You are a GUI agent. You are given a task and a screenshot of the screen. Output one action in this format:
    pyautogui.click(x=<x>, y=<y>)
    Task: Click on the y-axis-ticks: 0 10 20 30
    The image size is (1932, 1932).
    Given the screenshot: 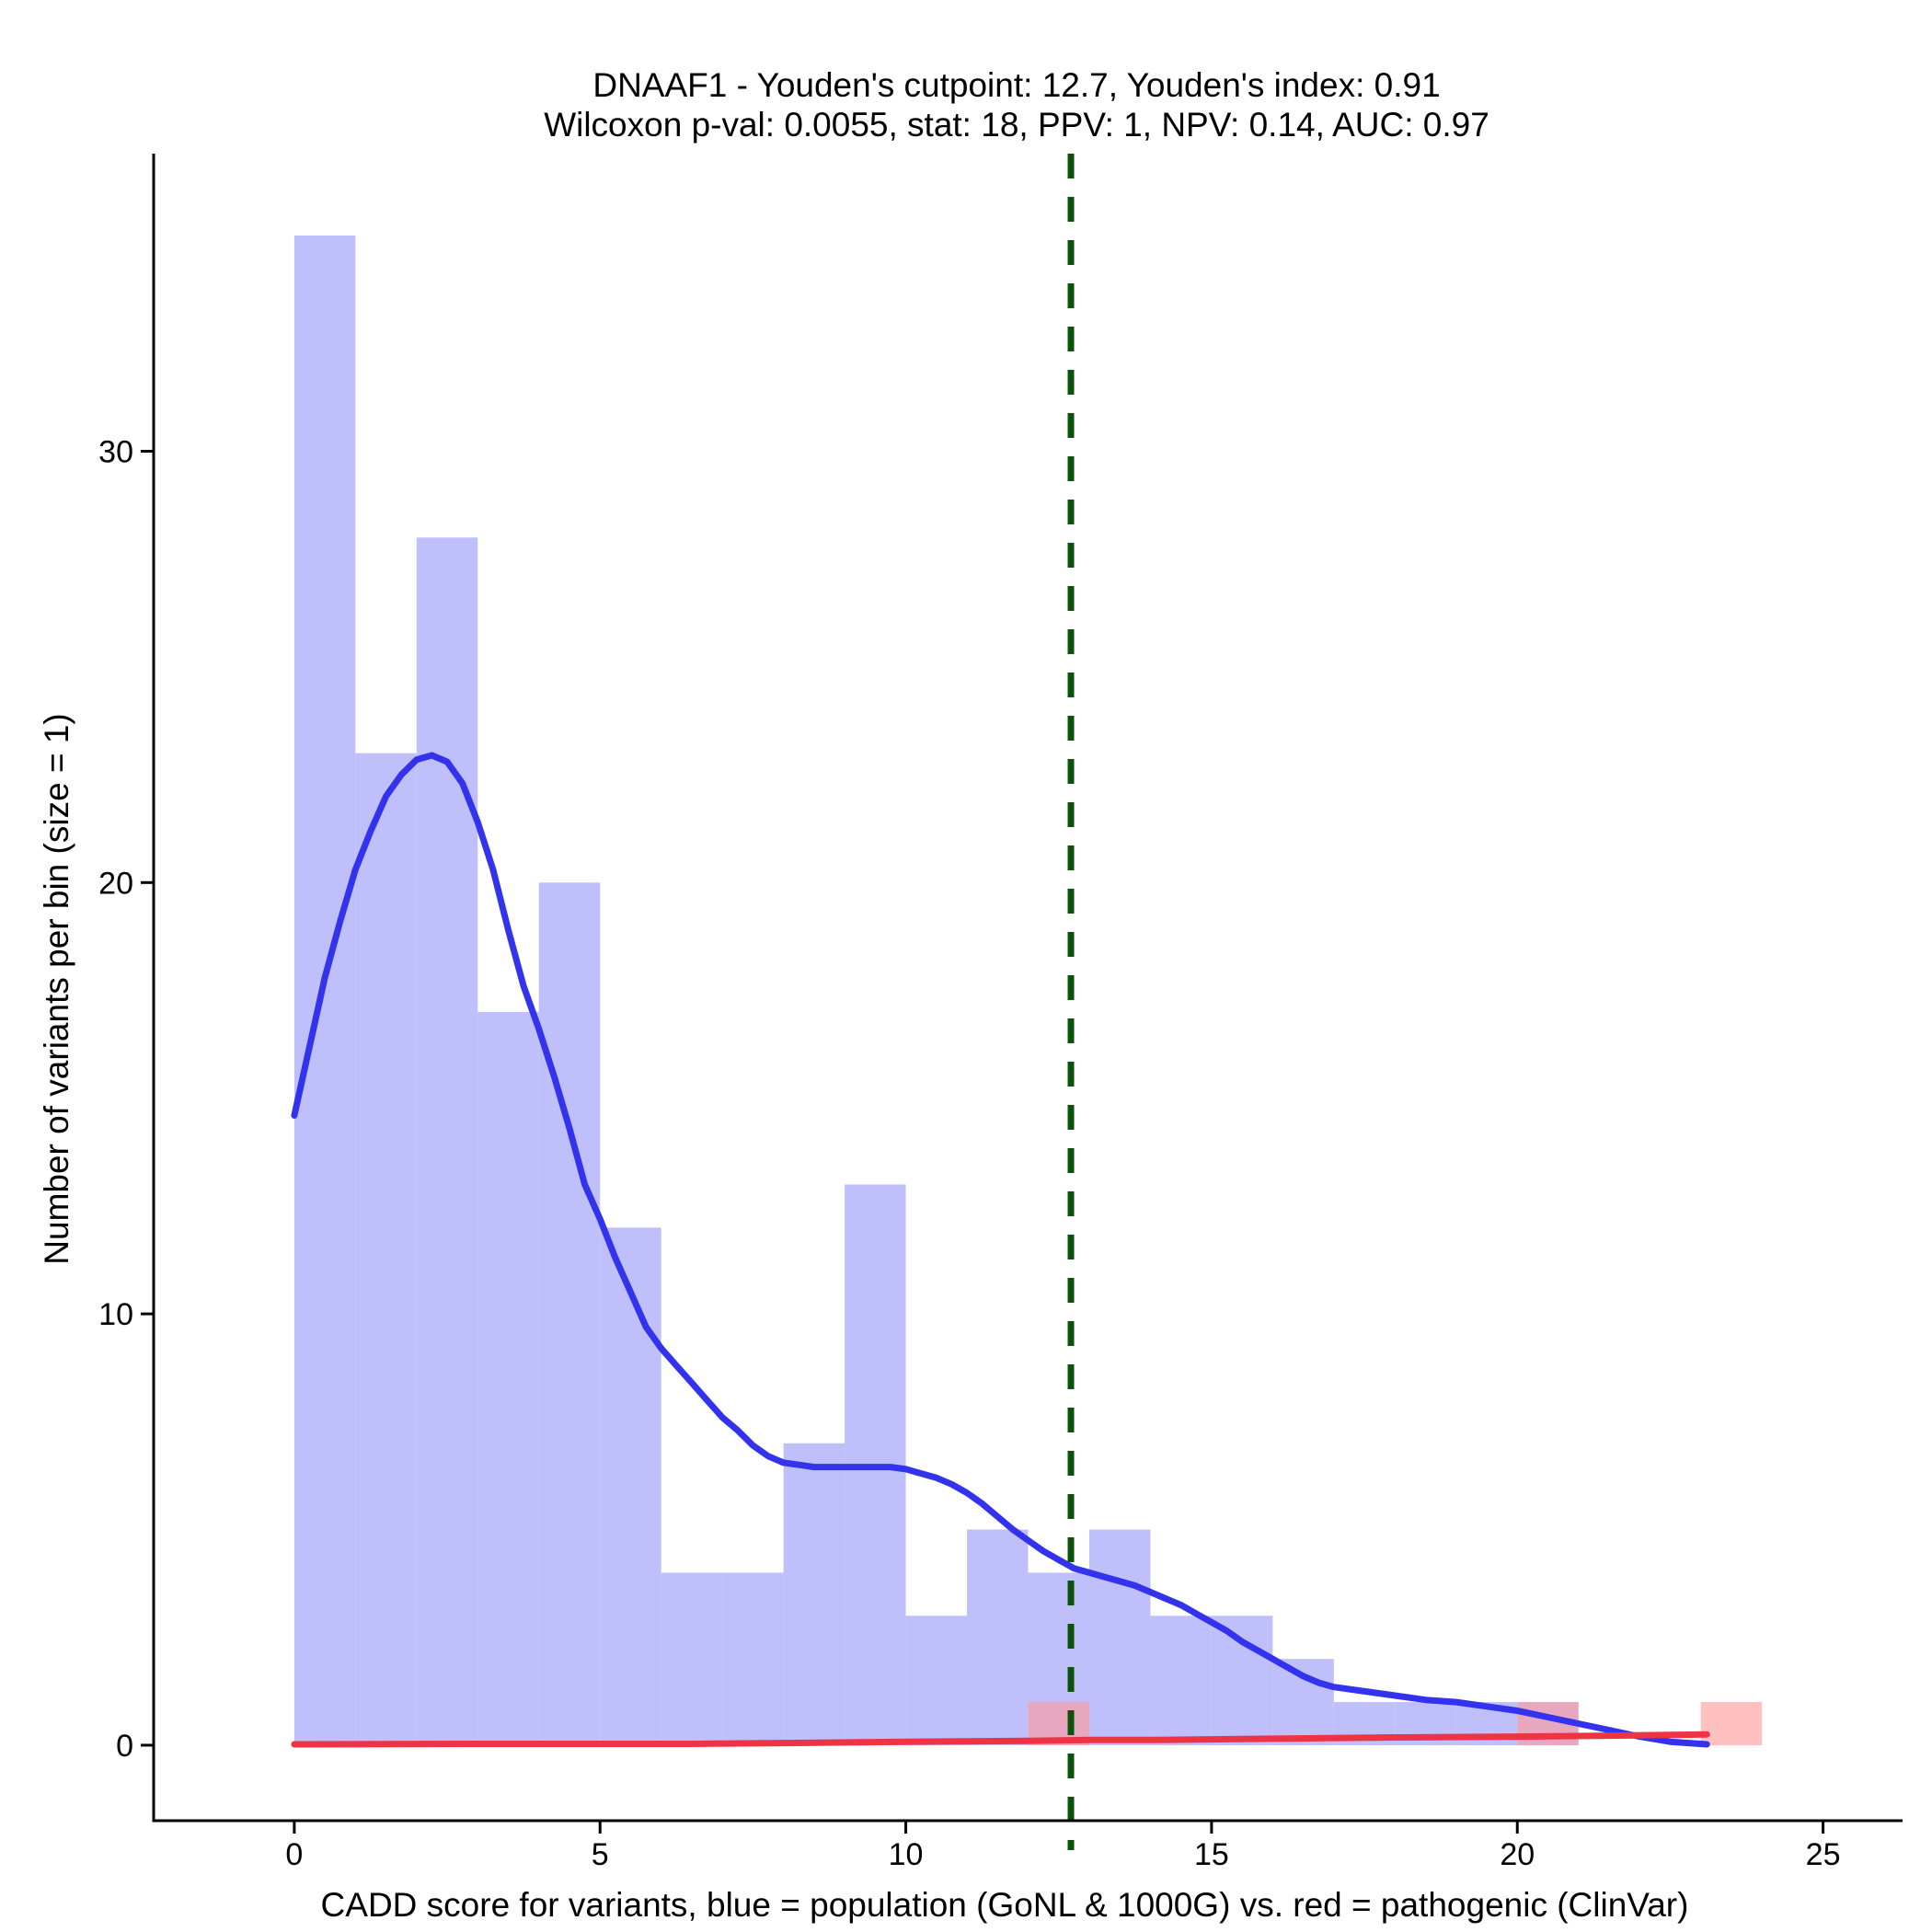 What is the action you would take?
    pyautogui.click(x=126, y=1099)
    